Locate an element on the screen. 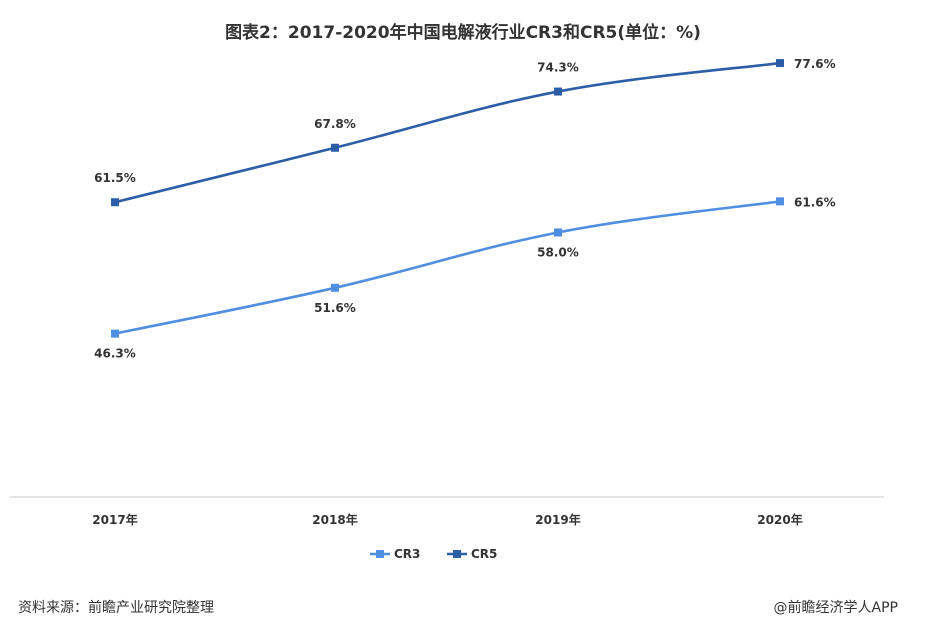  chart-title: 图表2：2017-2020年中国电解液行业CR3和CR5(单位：%) is located at coordinates (463, 33).